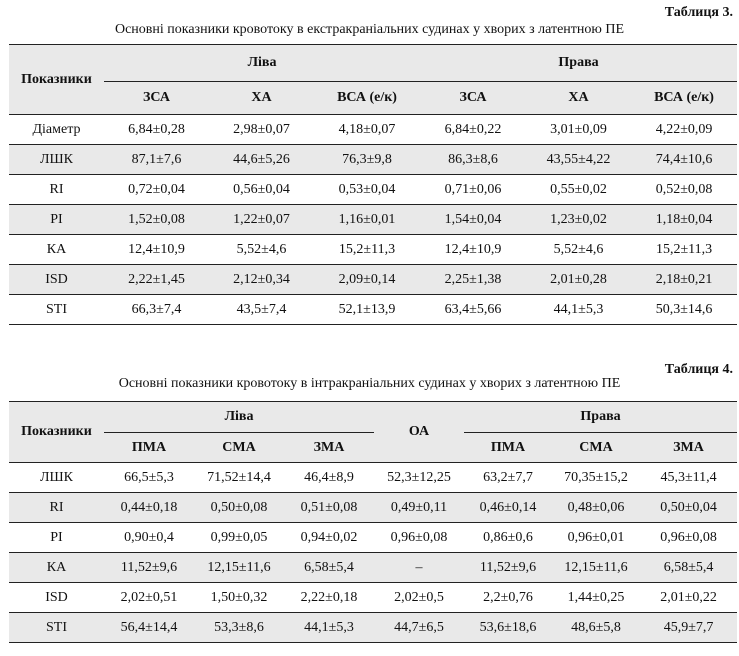 Image resolution: width=739 pixels, height=656 pixels. What do you see at coordinates (149, 597) in the screenshot?
I see `table-cell: 2,02±0,51` at bounding box center [149, 597].